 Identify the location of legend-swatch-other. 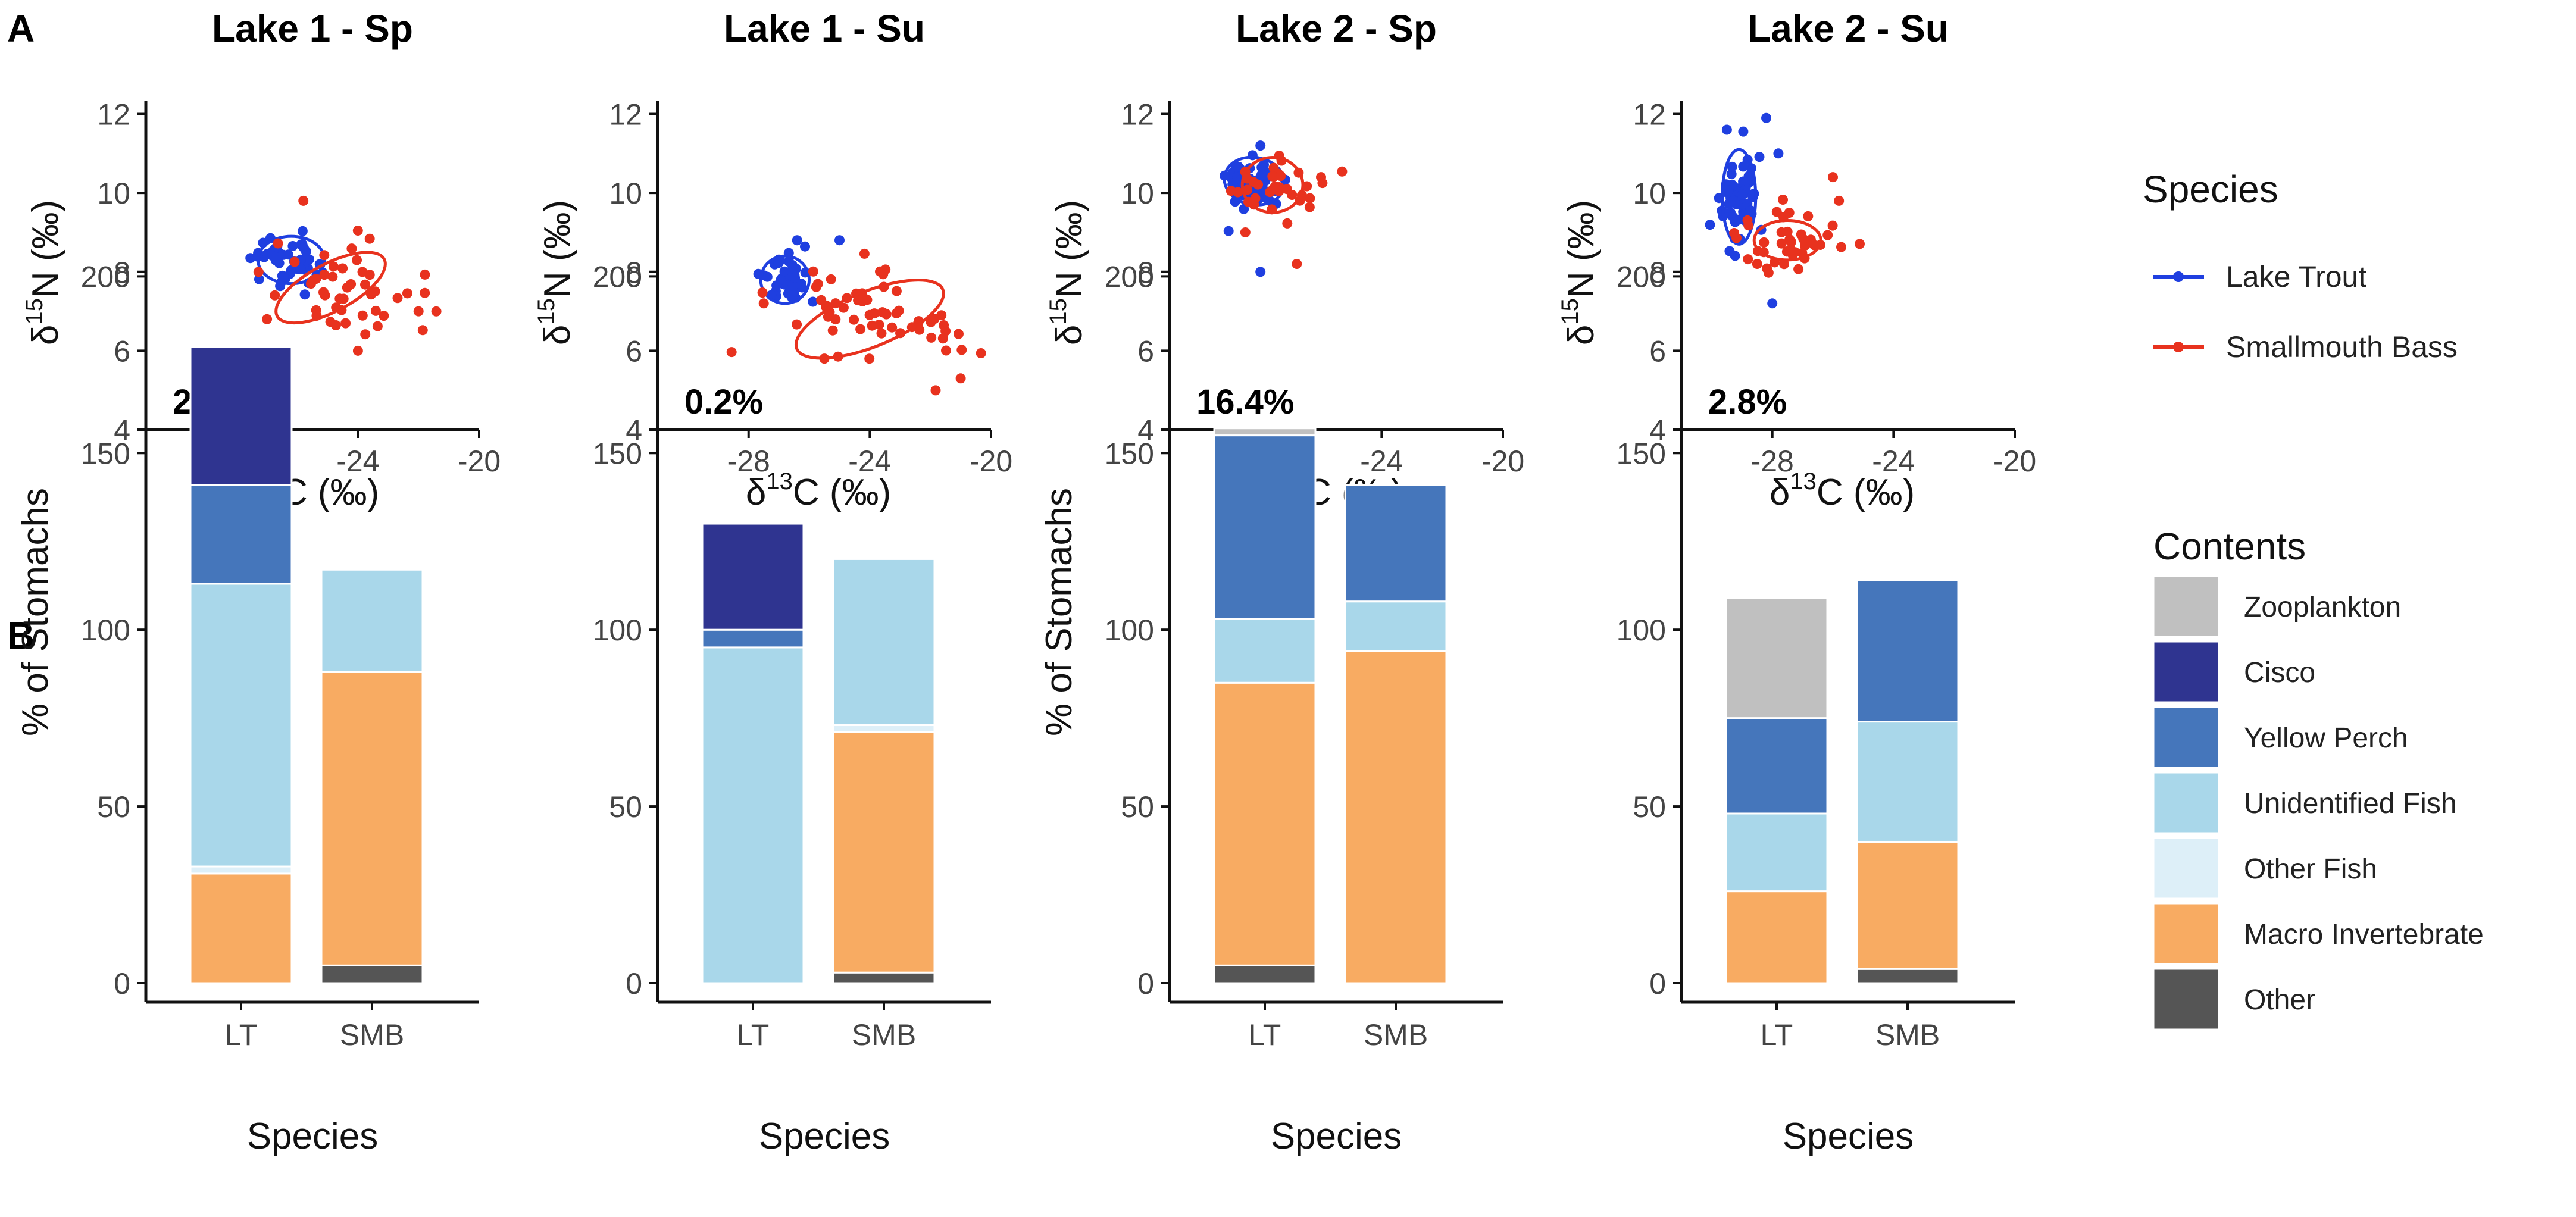
(2186, 999).